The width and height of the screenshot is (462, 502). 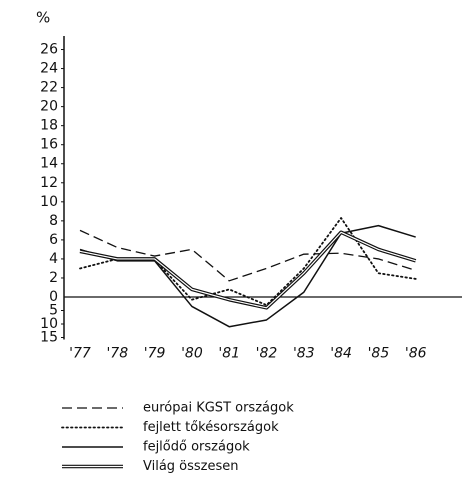 I want to click on y-axis-label: %, so click(x=43, y=18).